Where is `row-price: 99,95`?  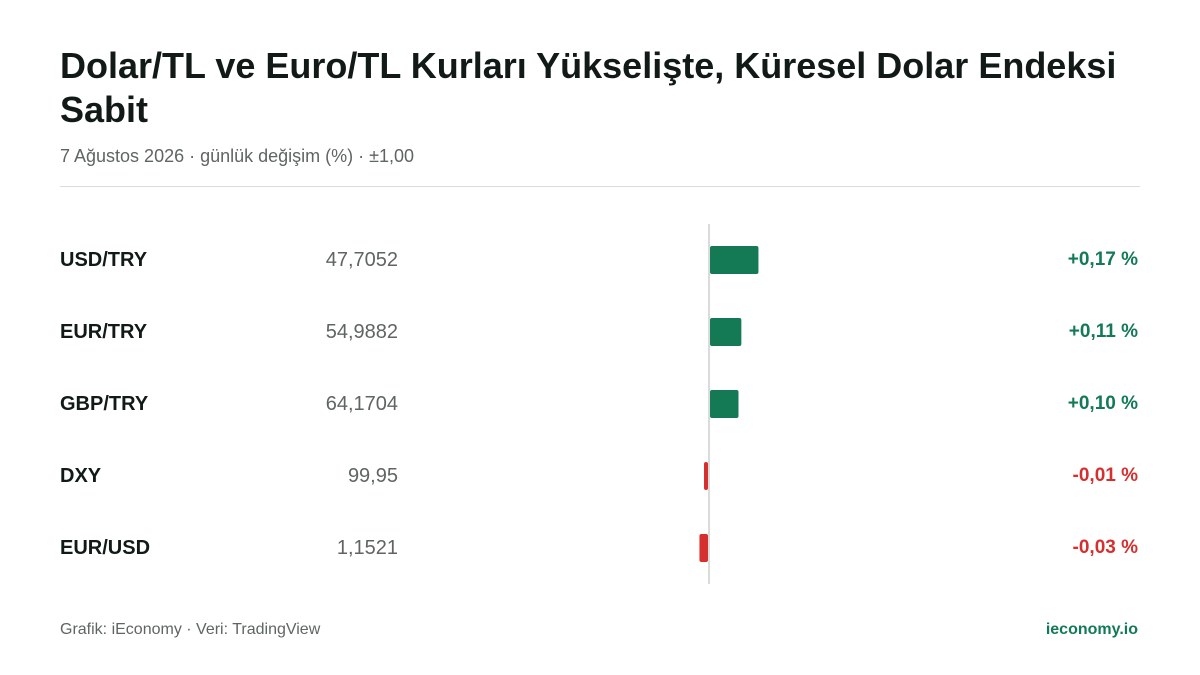
row-price: 99,95 is located at coordinates (372, 476).